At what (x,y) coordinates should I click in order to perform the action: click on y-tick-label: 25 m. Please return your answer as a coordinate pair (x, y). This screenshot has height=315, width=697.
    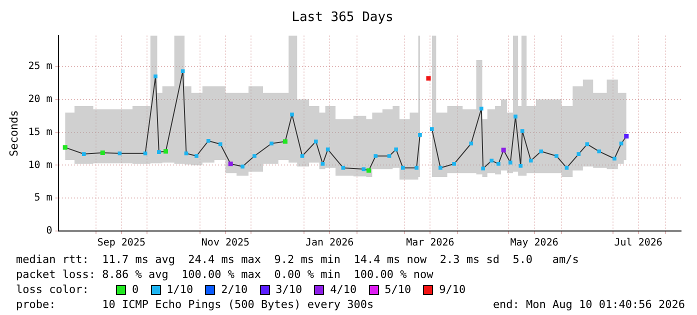
    Looking at the image, I should click on (40, 66).